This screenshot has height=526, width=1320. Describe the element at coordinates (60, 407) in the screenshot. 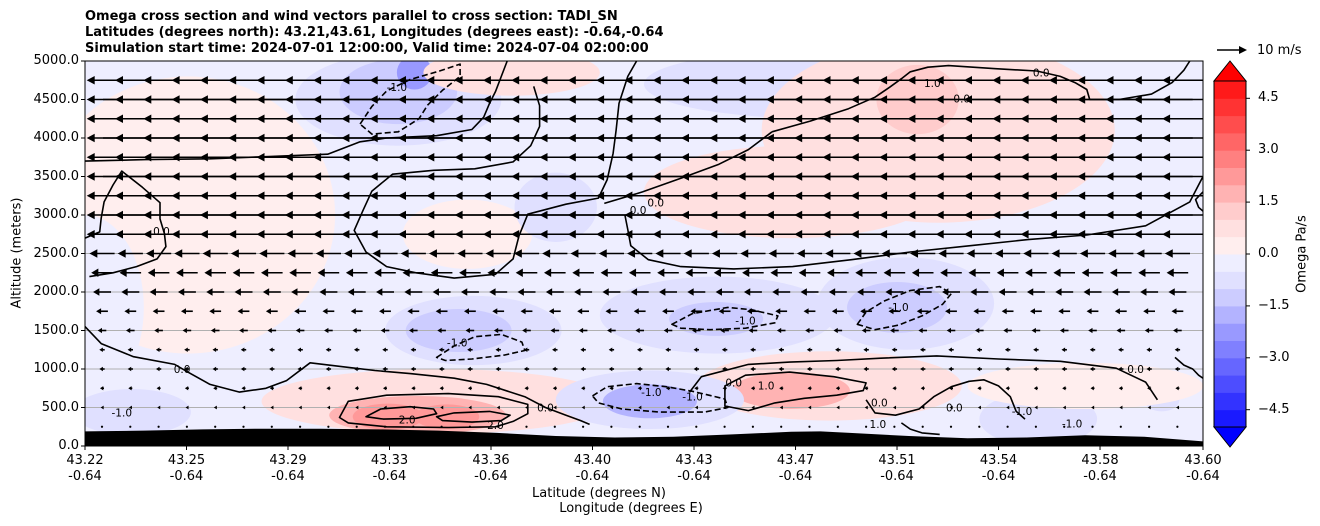

I see `y-tick-label: 500.0` at that location.